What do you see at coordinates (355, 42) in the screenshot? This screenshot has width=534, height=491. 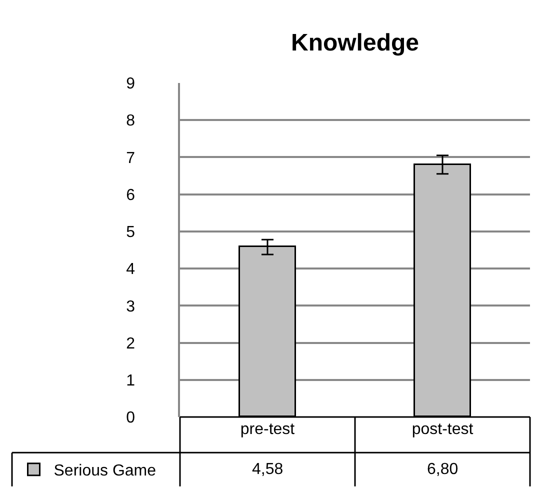 I see `chart-title: Knowledge` at bounding box center [355, 42].